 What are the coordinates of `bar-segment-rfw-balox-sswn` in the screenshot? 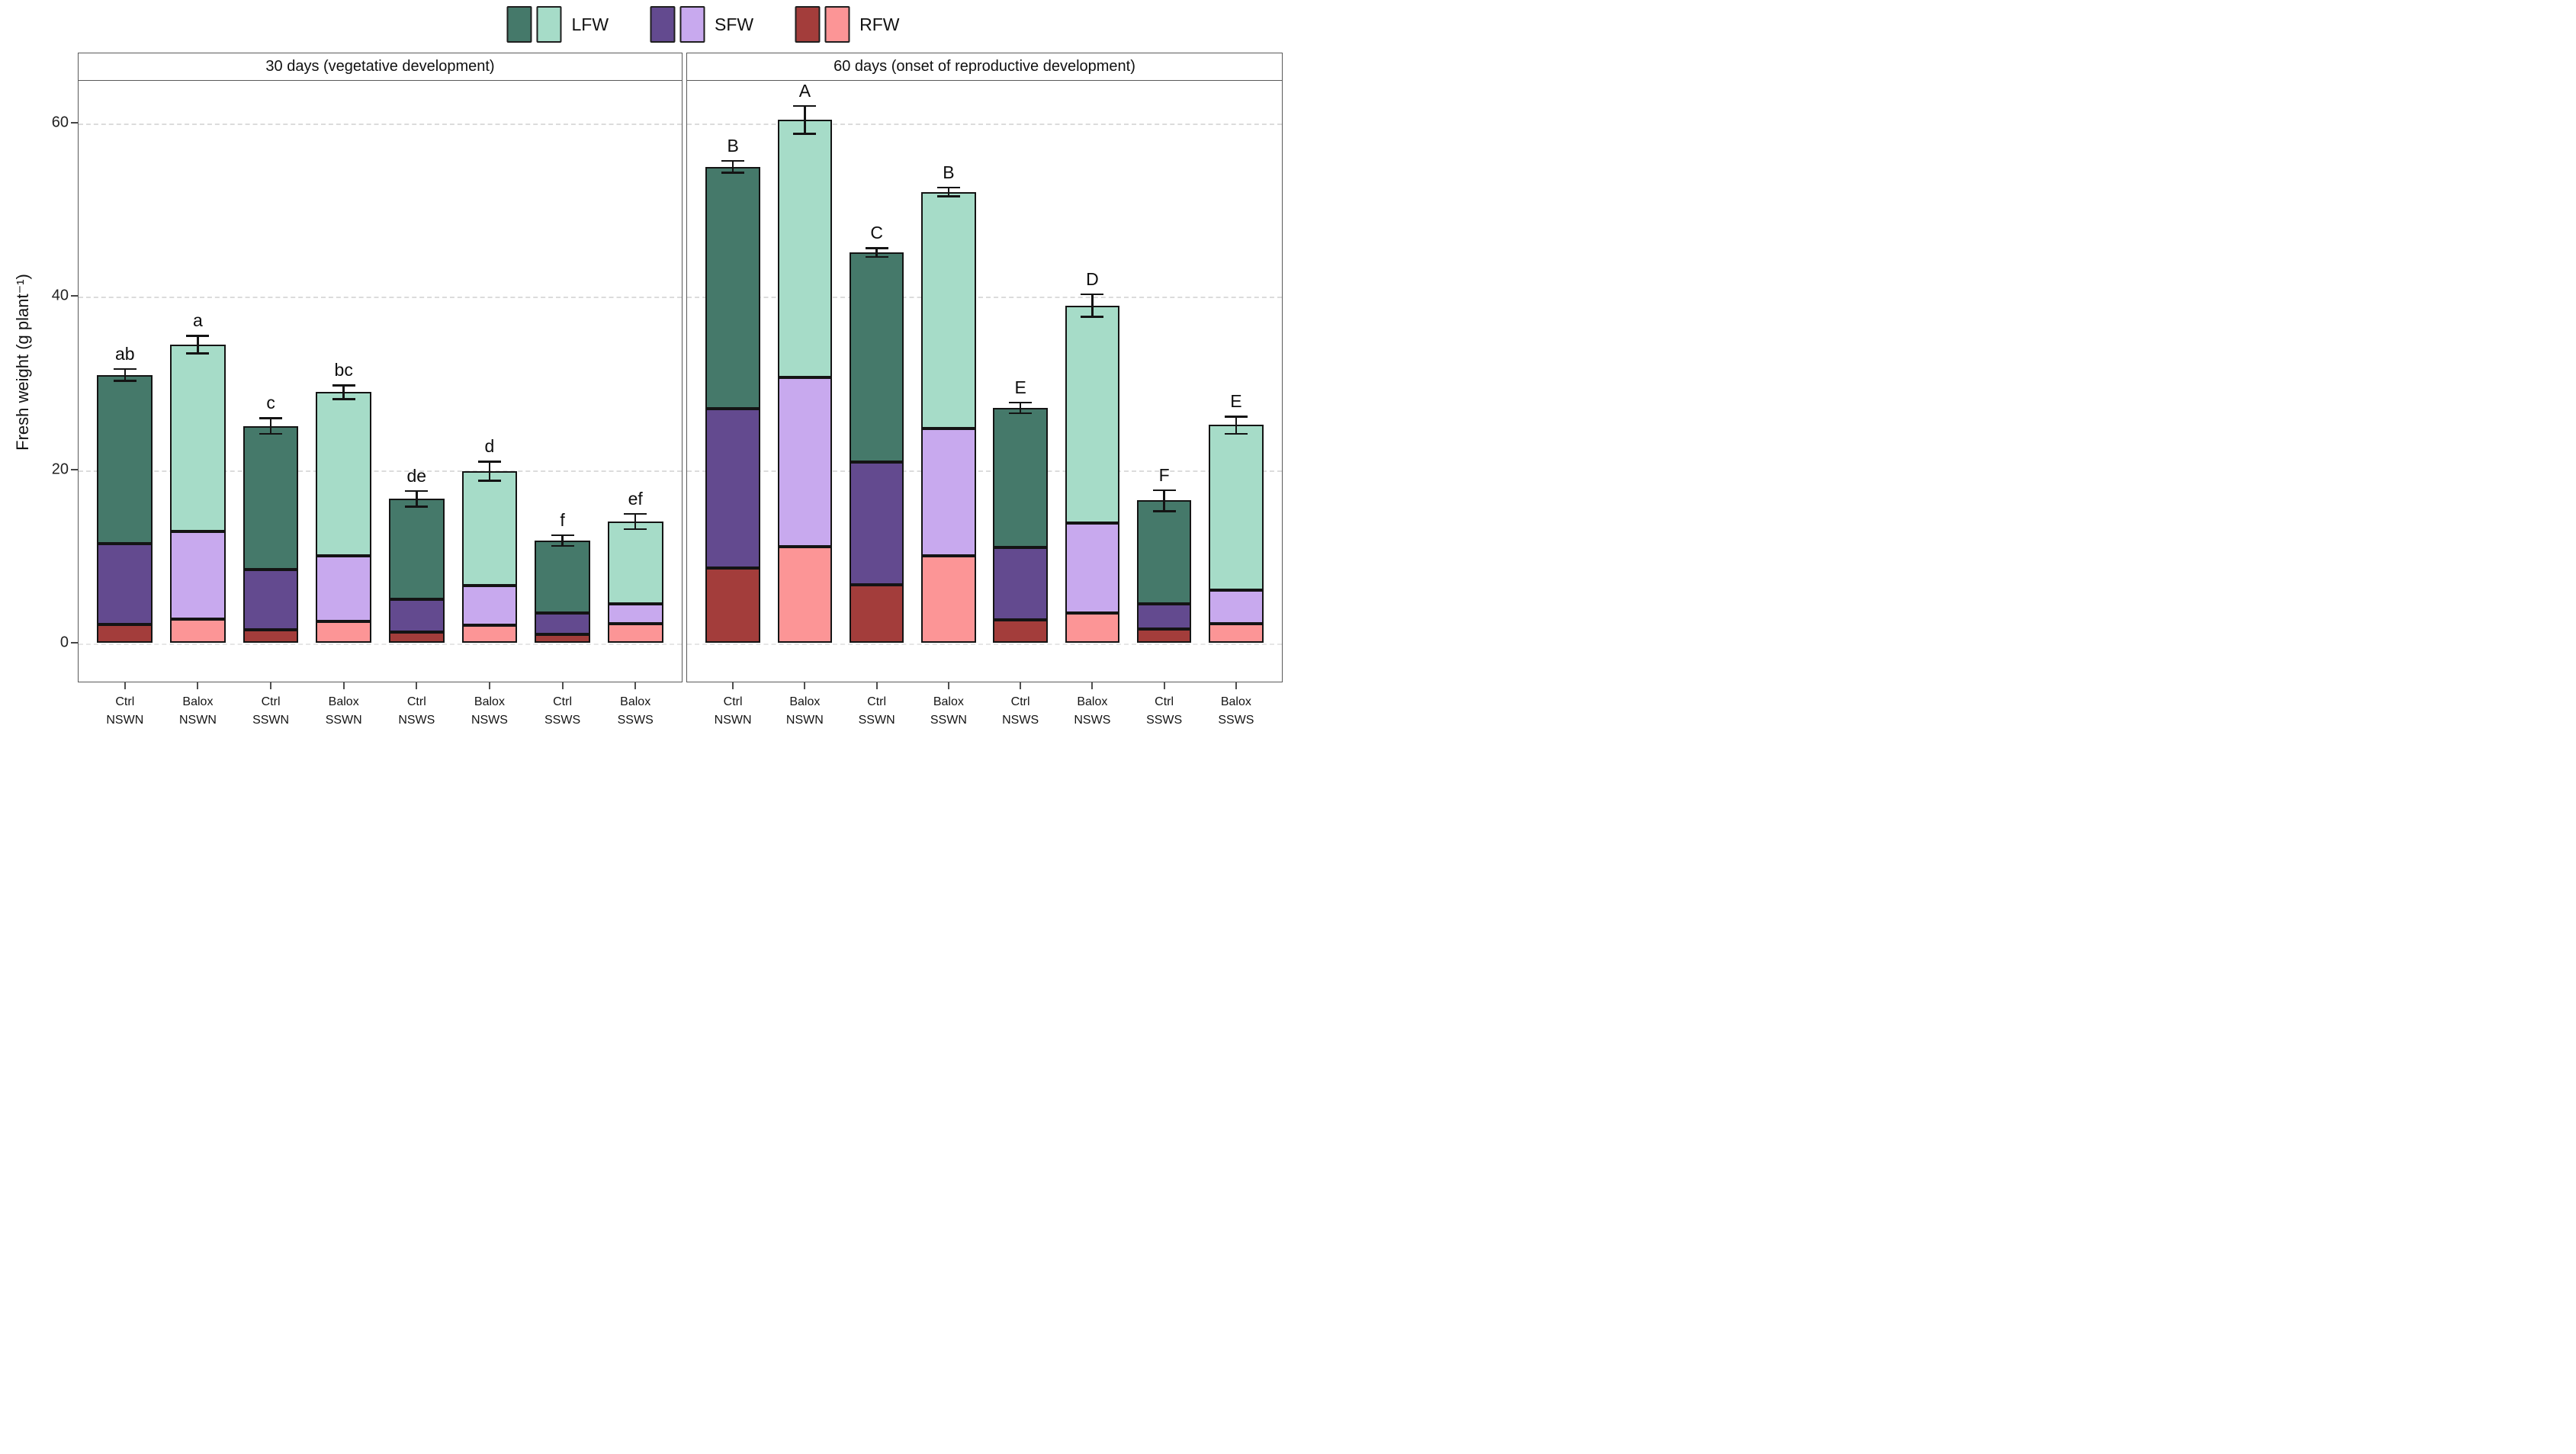 It's located at (948, 599).